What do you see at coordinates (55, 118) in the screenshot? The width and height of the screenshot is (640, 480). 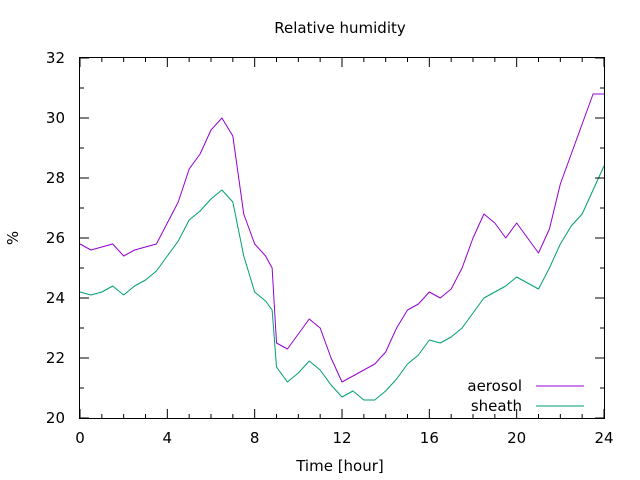 I see `y-tick-label: 30` at bounding box center [55, 118].